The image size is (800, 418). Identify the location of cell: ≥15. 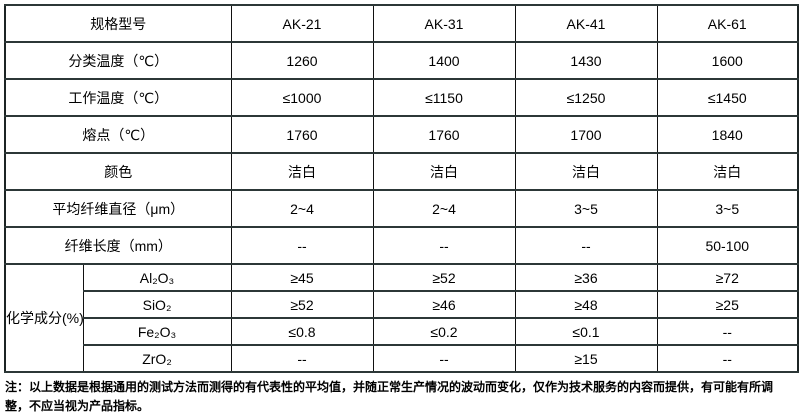
(586, 358).